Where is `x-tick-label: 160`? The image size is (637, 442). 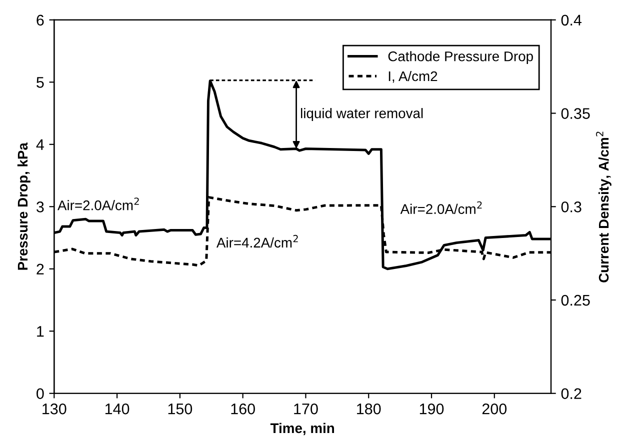
x-tick-label: 160 is located at coordinates (243, 409).